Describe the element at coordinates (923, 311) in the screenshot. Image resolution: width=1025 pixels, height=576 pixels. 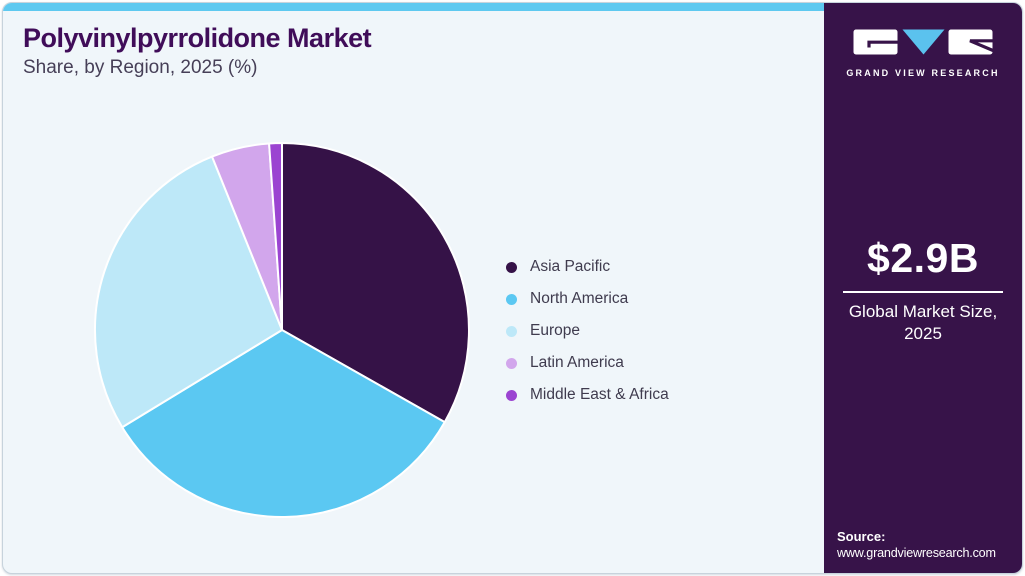
I see `market-size-label-line1: Global Market Size,` at that location.